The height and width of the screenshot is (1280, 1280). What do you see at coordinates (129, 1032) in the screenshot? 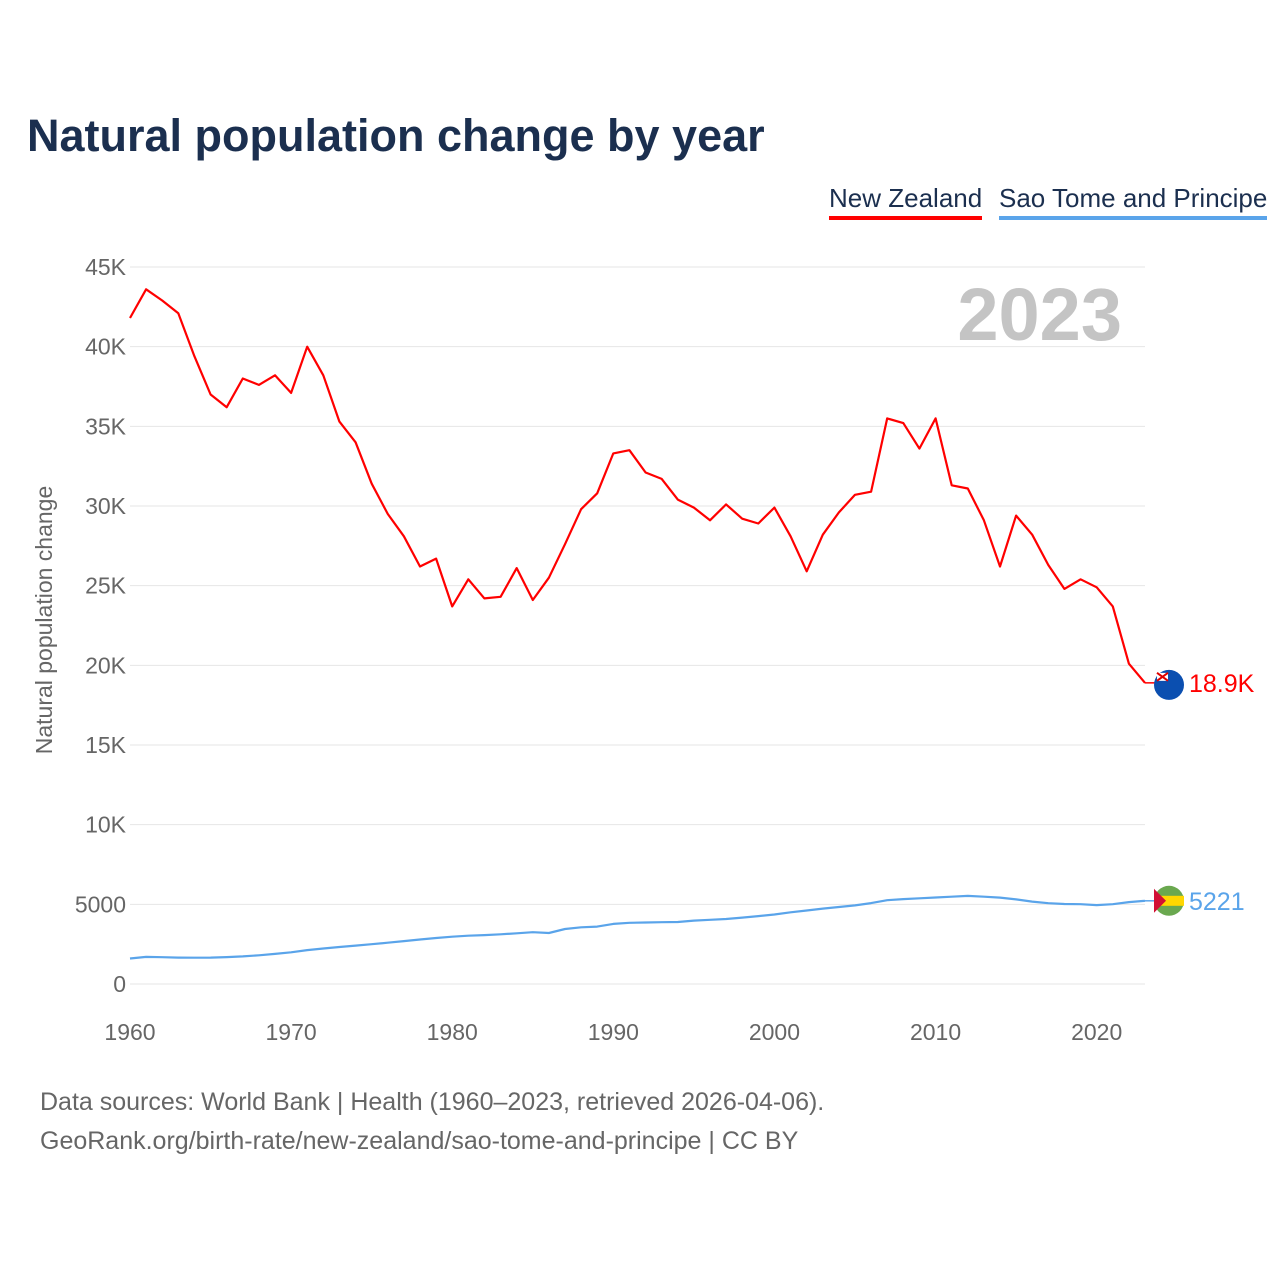
I see `x-tick-label: 1960` at bounding box center [129, 1032].